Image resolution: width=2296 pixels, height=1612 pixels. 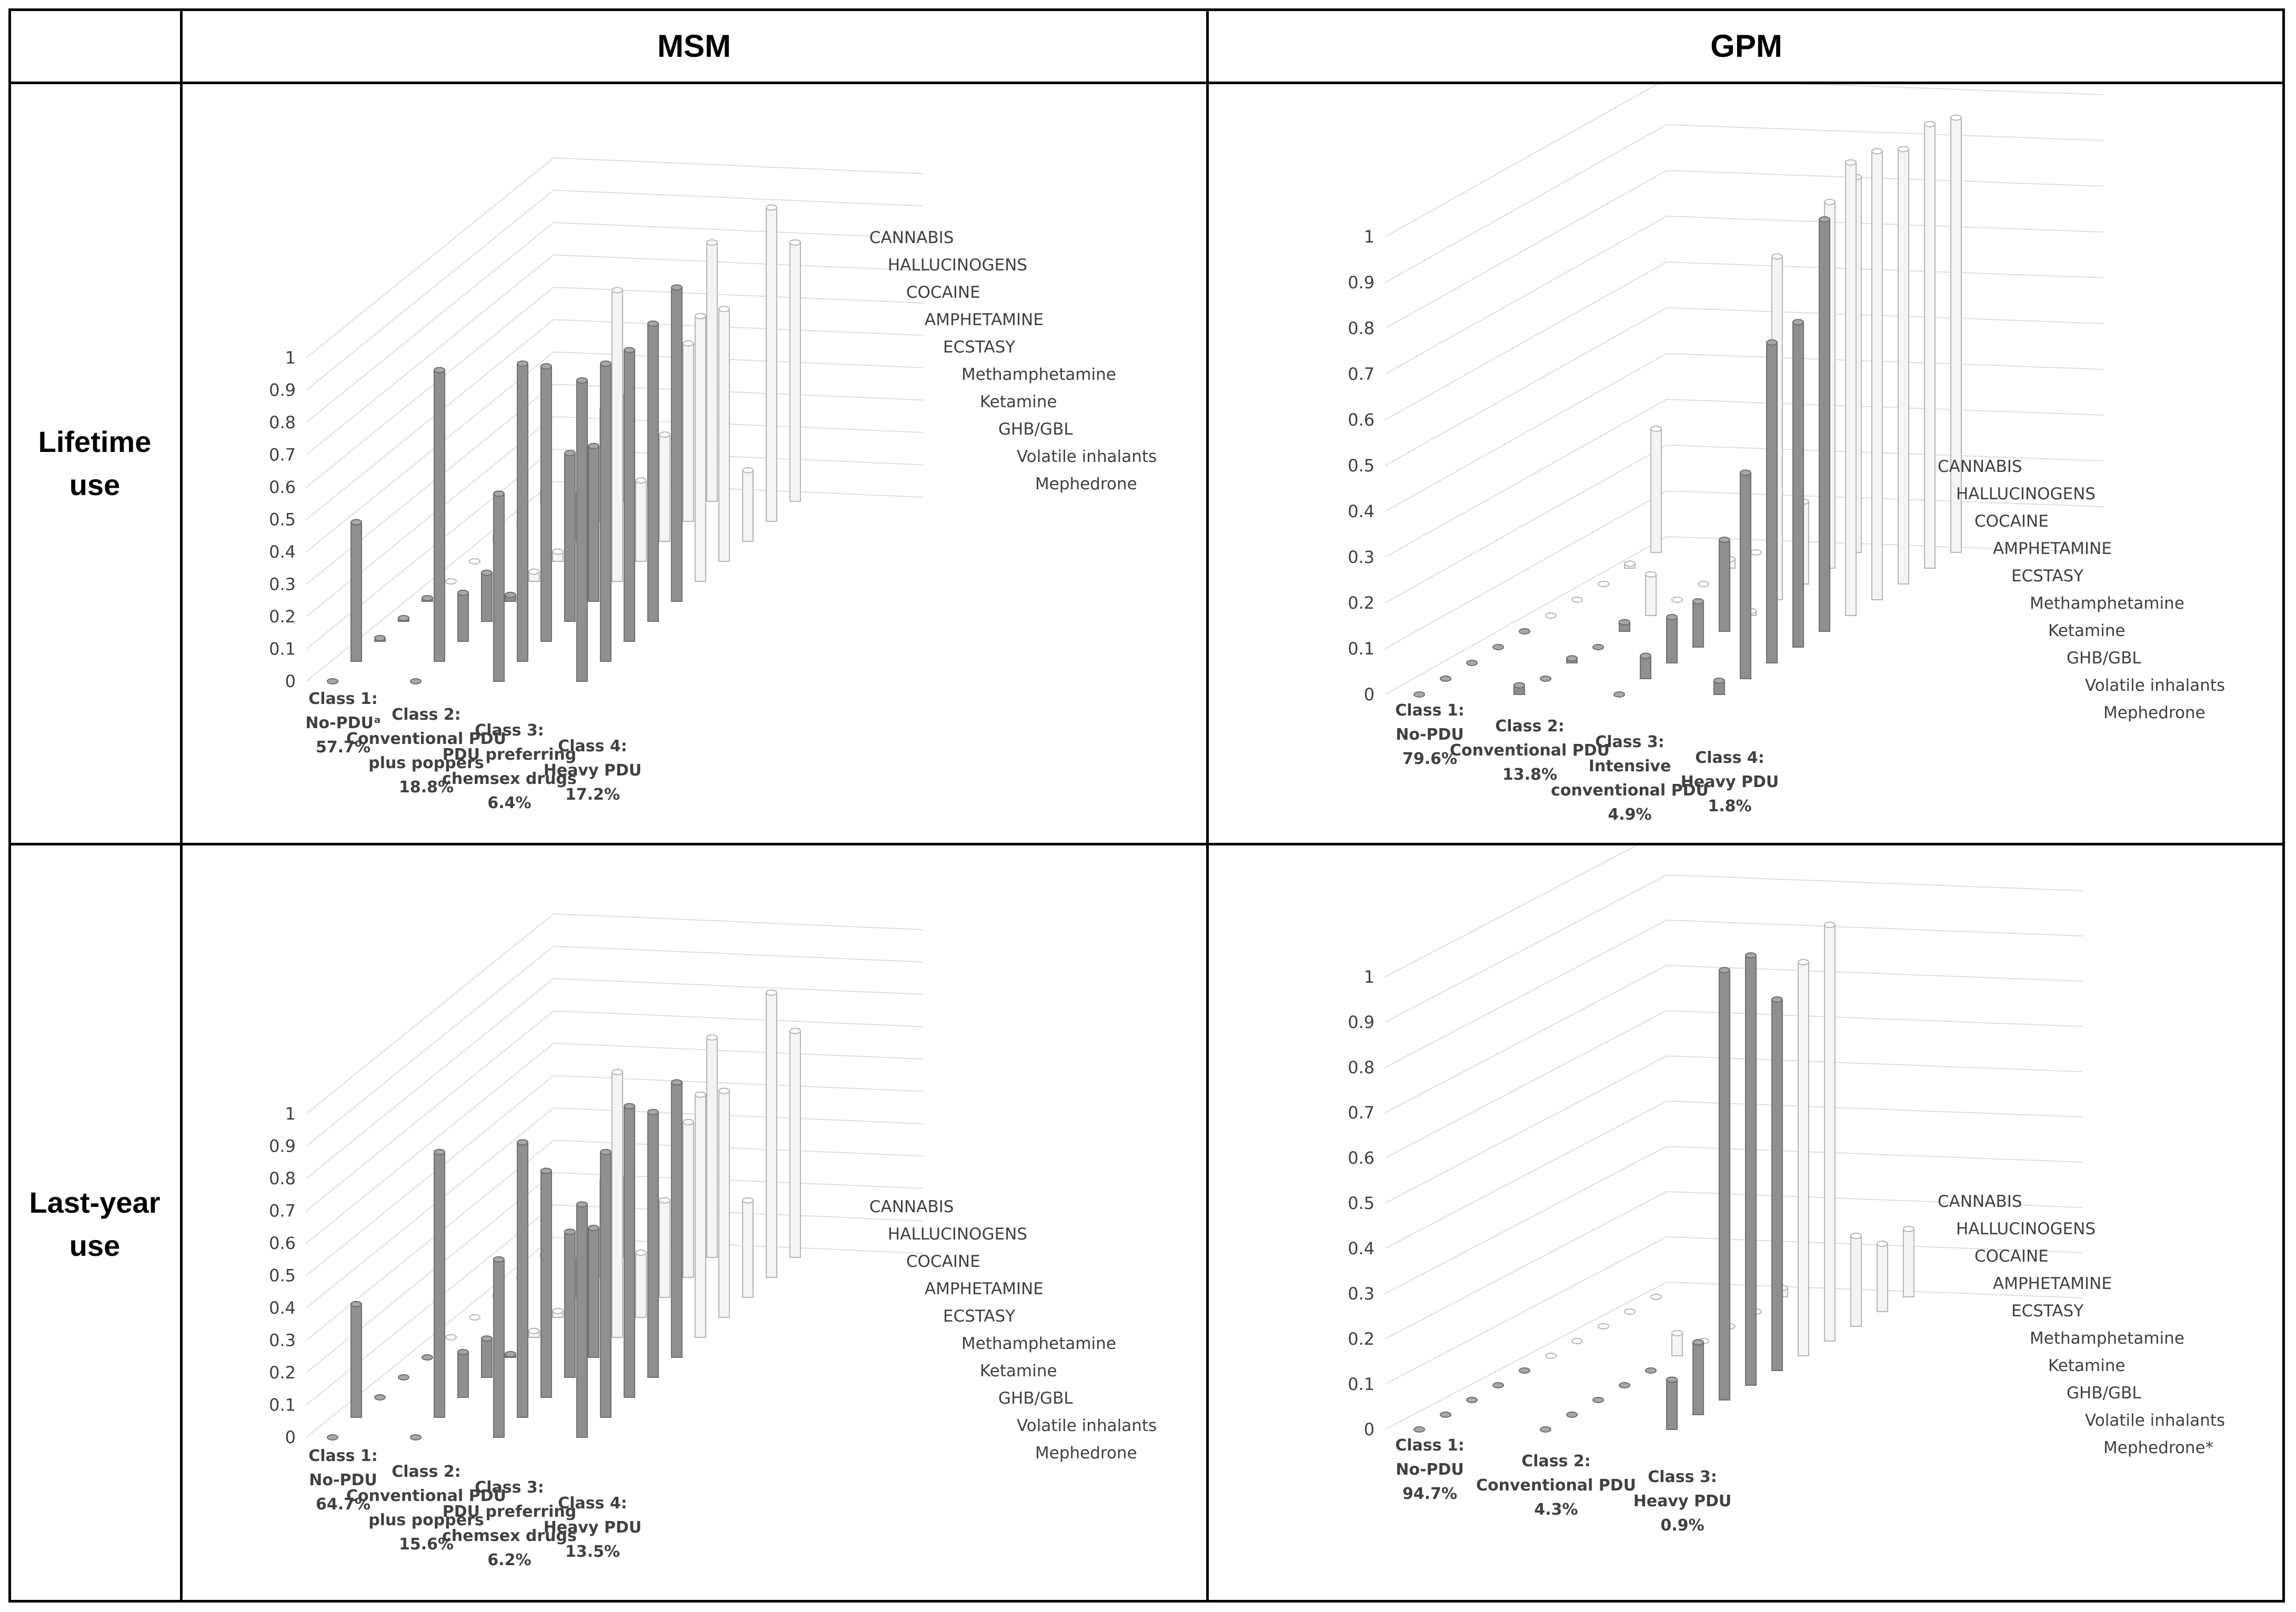 I want to click on column-divider-left, so click(x=182, y=805).